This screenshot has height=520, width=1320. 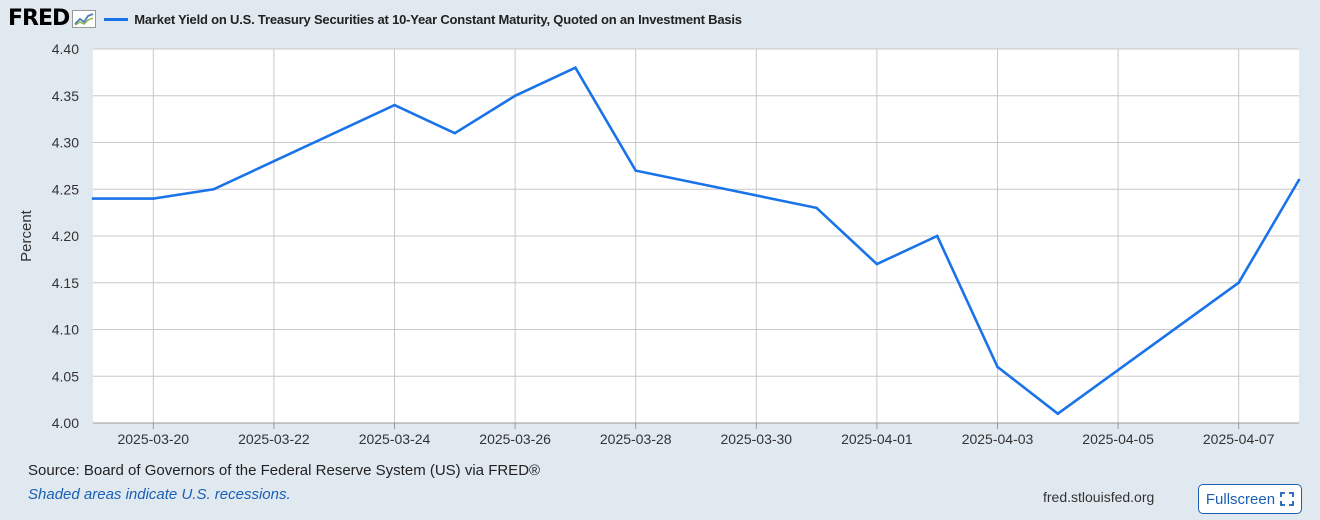 I want to click on y-tick-label: 4.00, so click(x=65, y=423).